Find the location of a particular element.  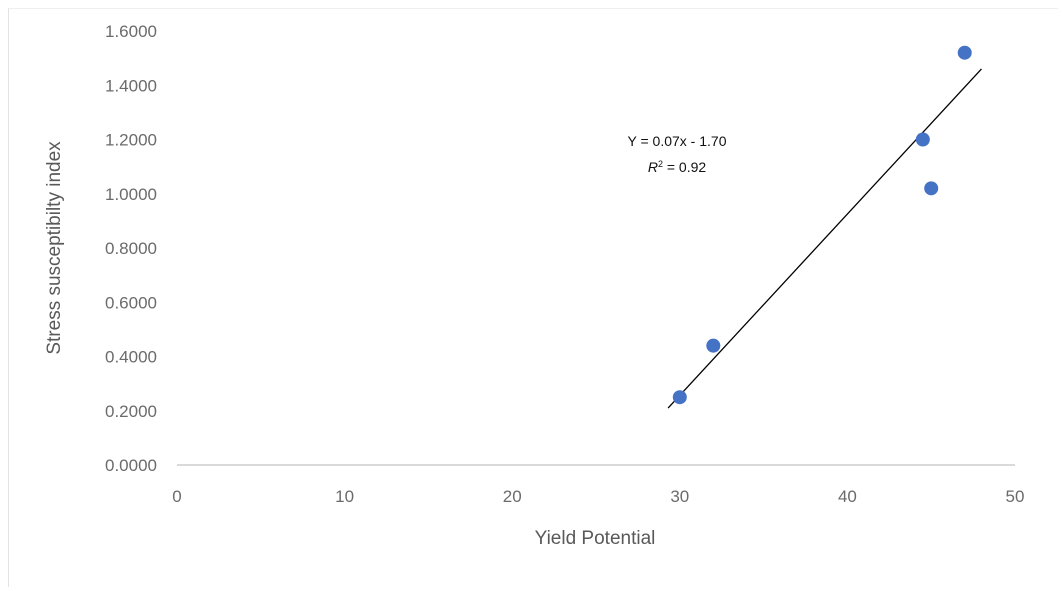

x-tick-labels: 0 10 20 30 40 50 is located at coordinates (598, 496).